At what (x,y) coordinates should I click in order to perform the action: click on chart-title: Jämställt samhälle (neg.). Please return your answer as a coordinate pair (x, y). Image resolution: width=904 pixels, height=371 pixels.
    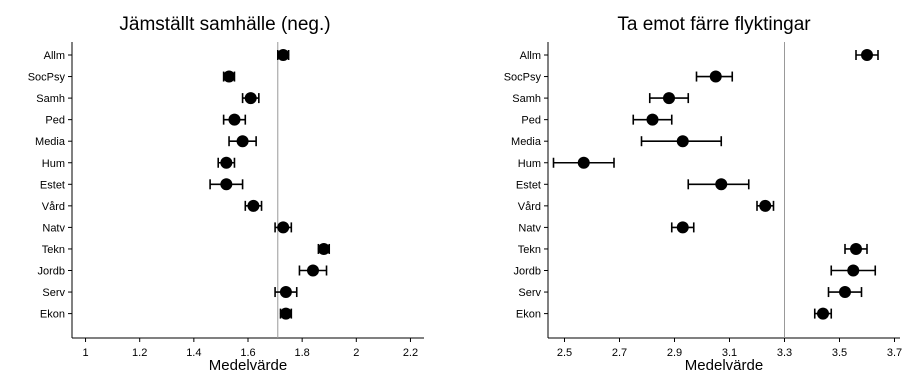
    Looking at the image, I should click on (224, 24).